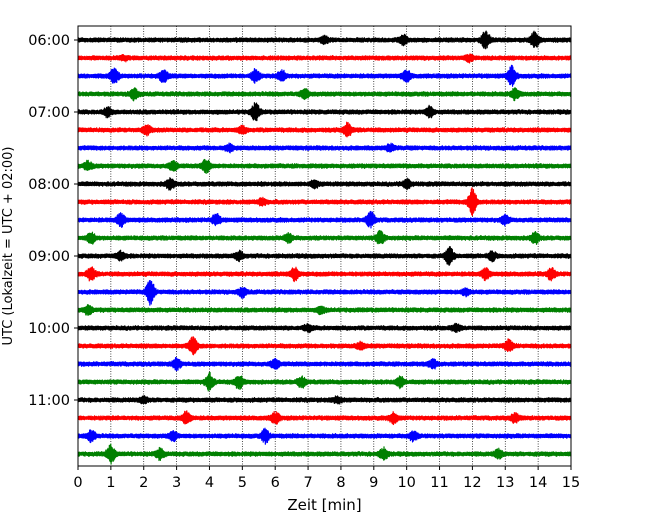  What do you see at coordinates (49, 401) in the screenshot?
I see `y-tick-label: 11:00` at bounding box center [49, 401].